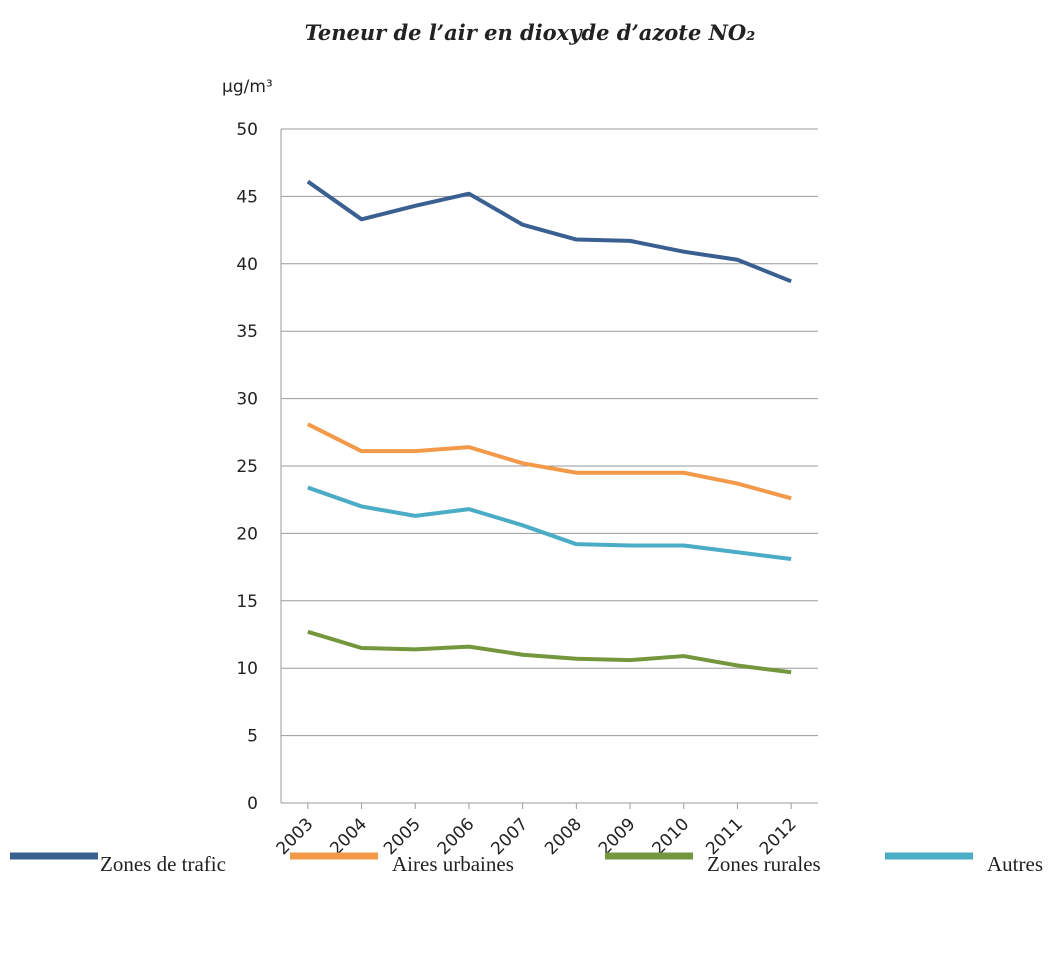  Describe the element at coordinates (671, 836) in the screenshot. I see `x-tick-label: 2010` at that location.